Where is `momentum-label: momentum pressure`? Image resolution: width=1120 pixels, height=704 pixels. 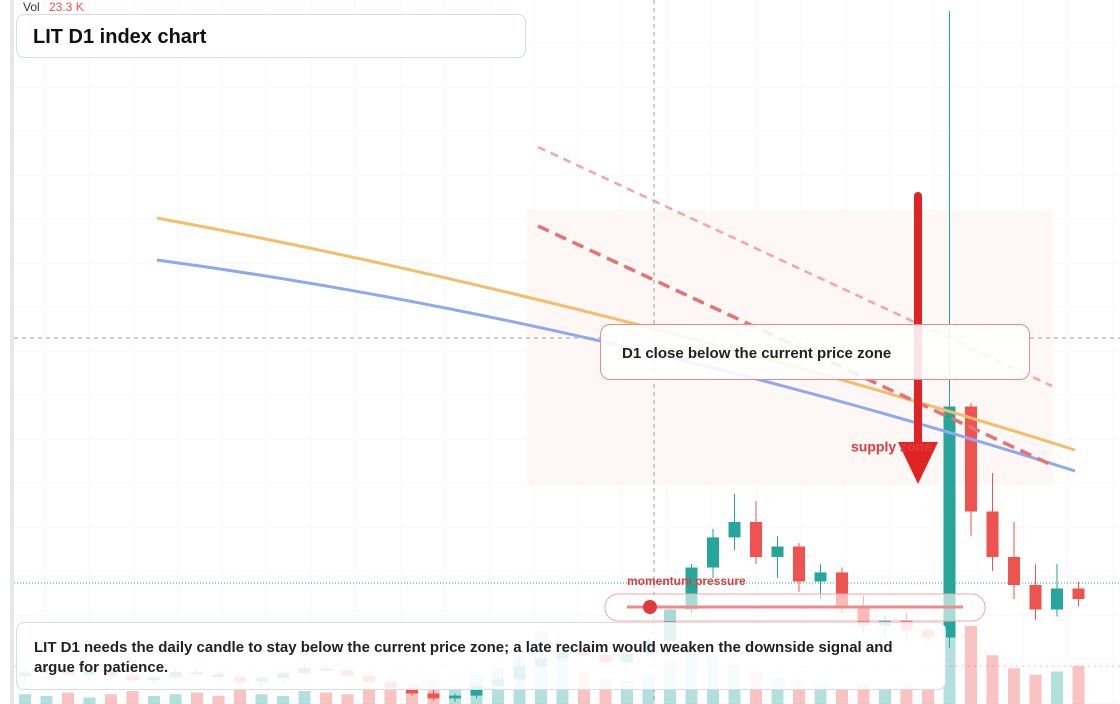
momentum-label: momentum pressure is located at coordinates (686, 581).